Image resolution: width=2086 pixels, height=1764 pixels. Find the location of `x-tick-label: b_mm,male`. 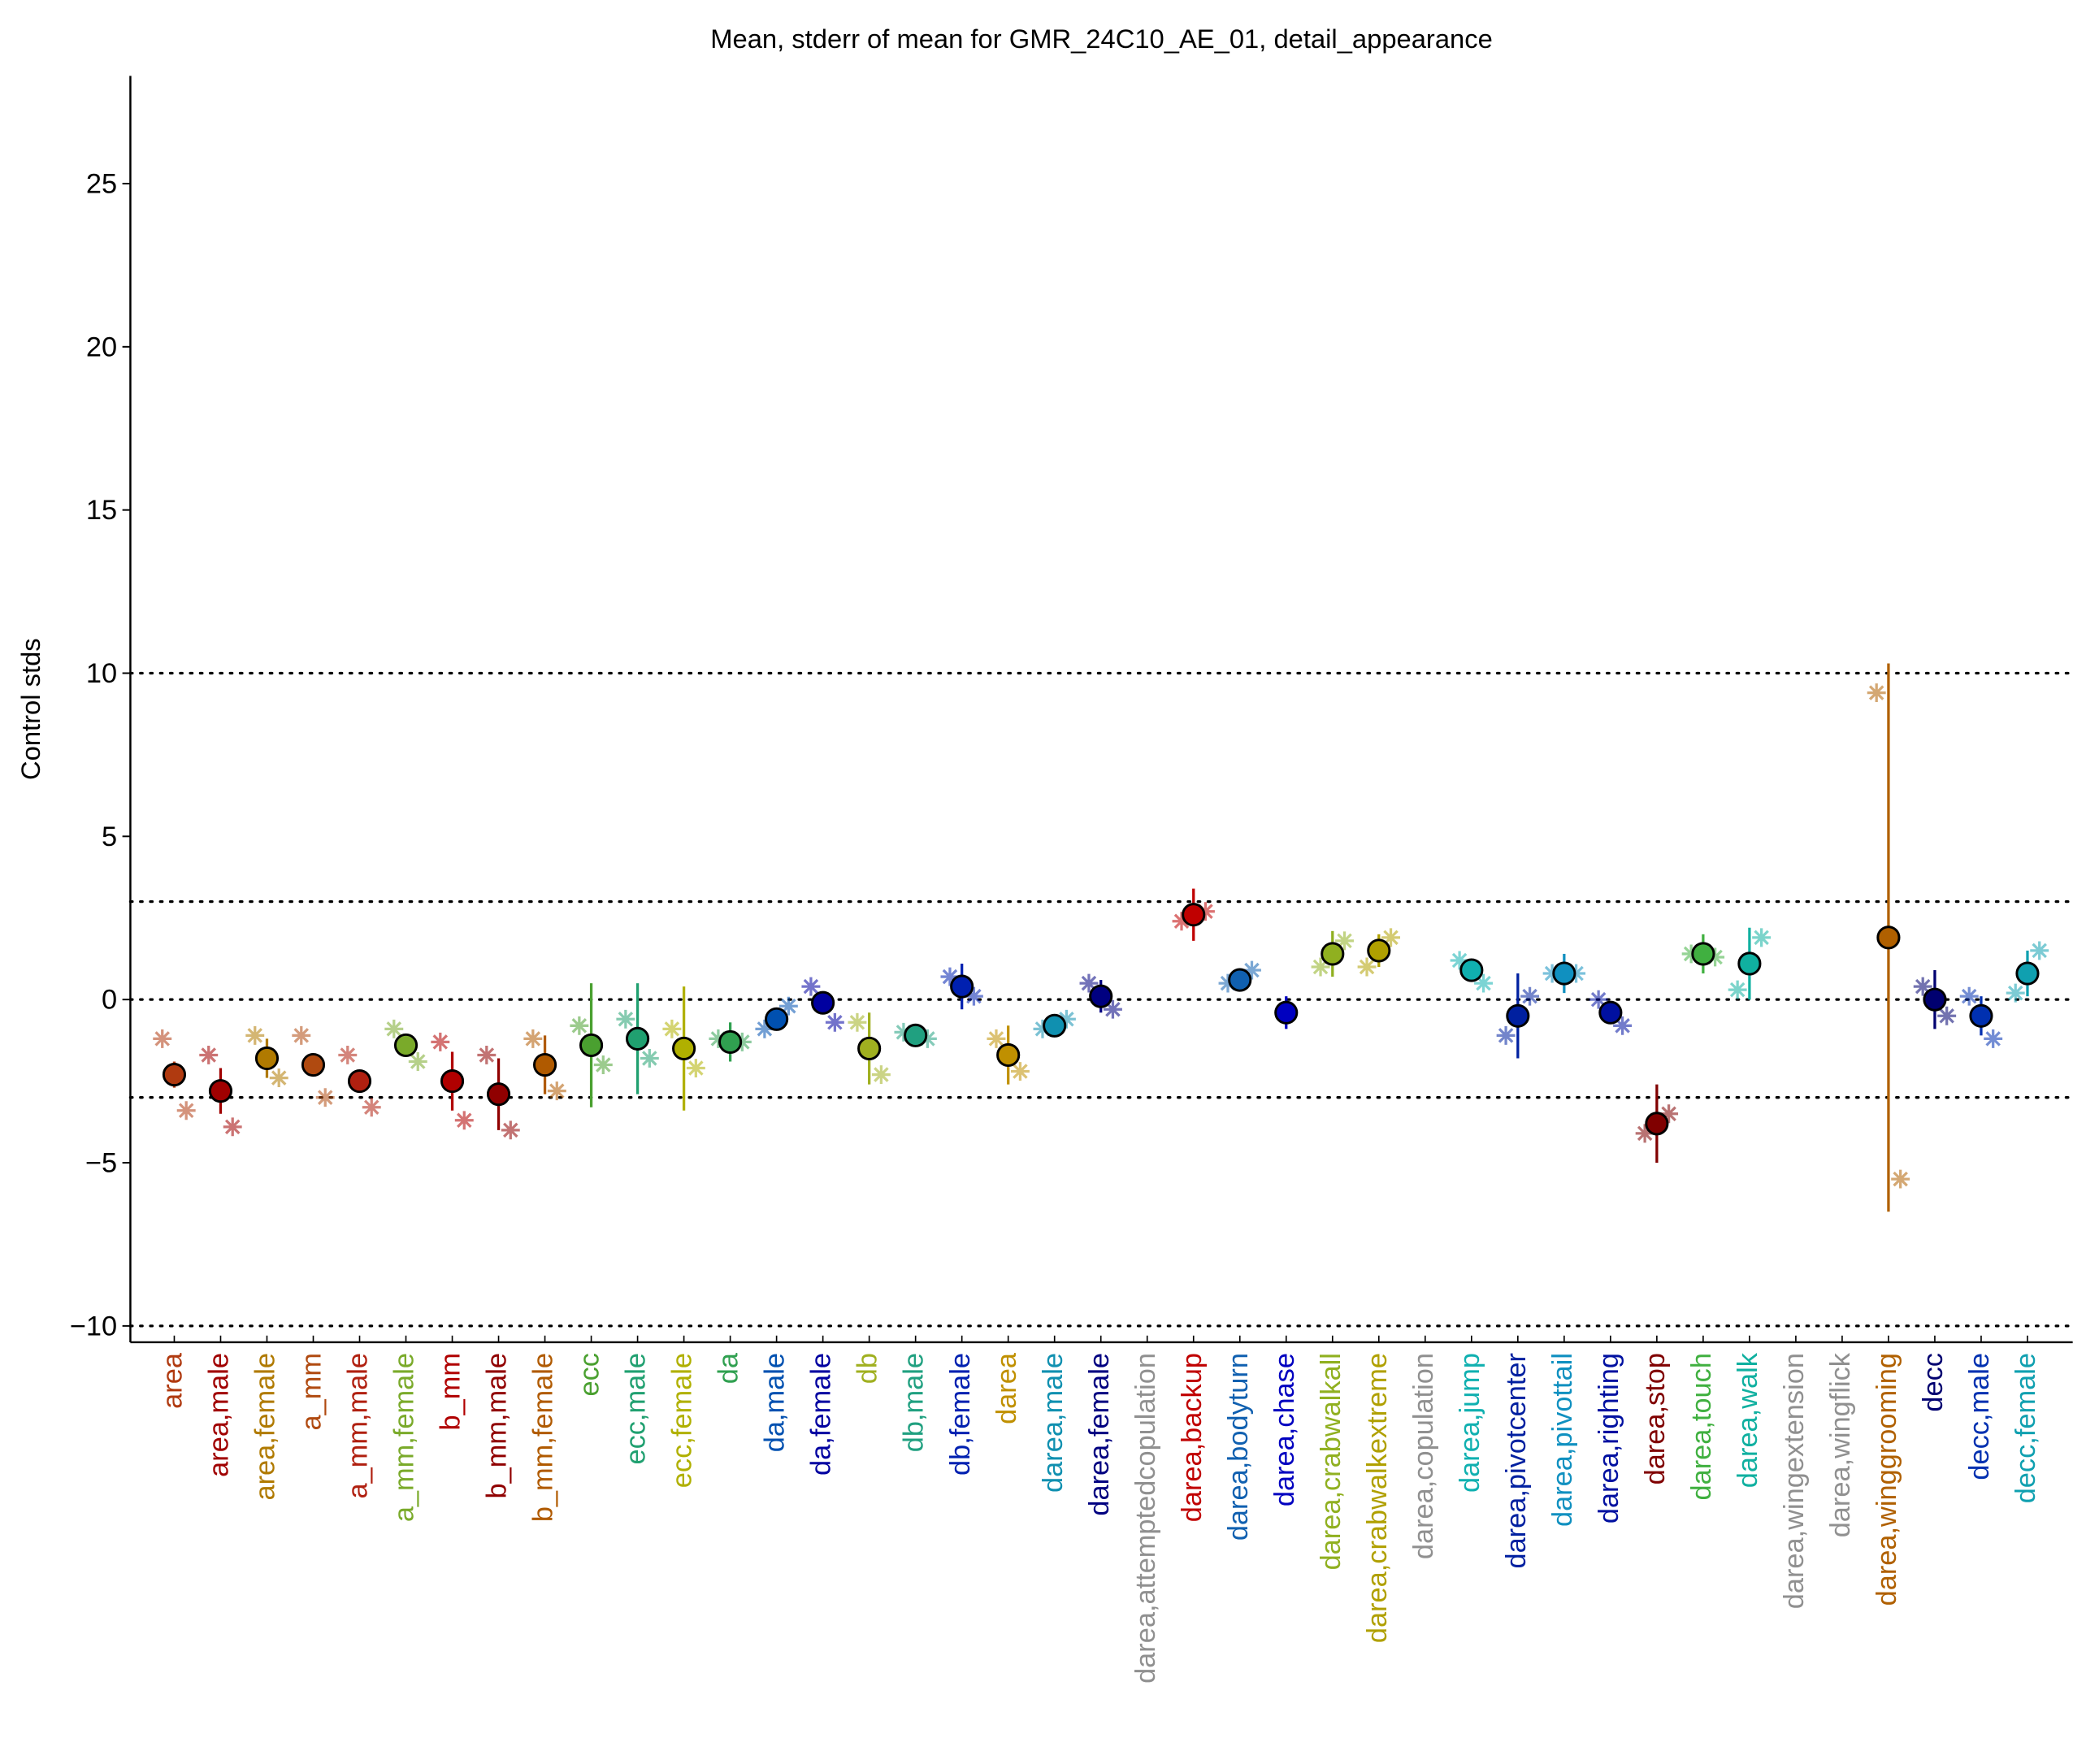

x-tick-label: b_mm,male is located at coordinates (497, 1425).